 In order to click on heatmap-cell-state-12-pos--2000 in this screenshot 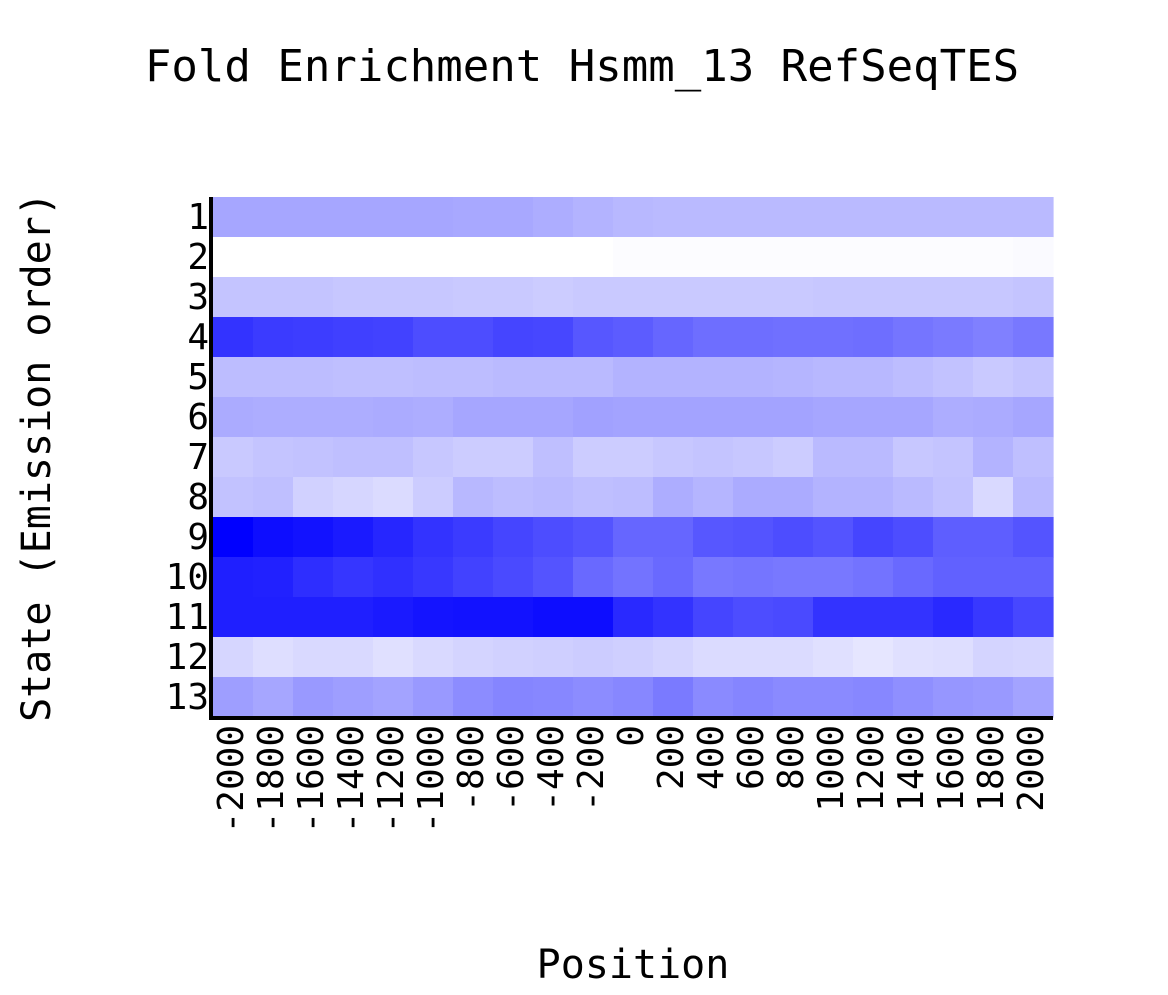, I will do `click(233, 657)`.